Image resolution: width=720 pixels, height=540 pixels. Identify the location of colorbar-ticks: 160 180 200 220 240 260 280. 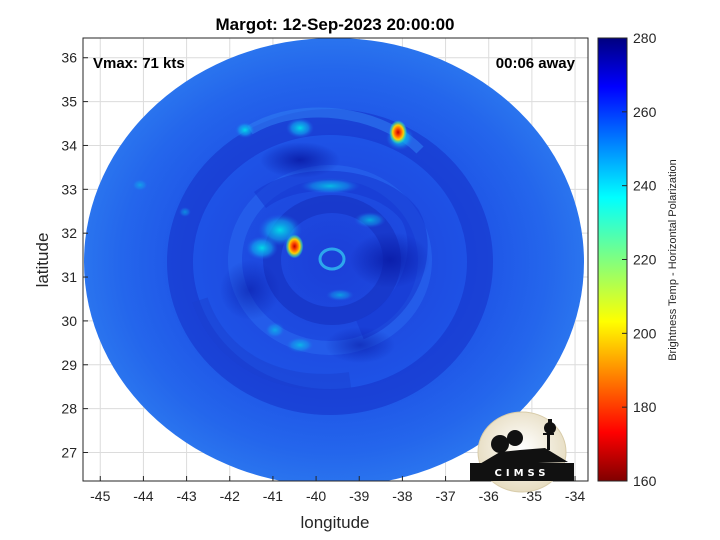
(639, 259).